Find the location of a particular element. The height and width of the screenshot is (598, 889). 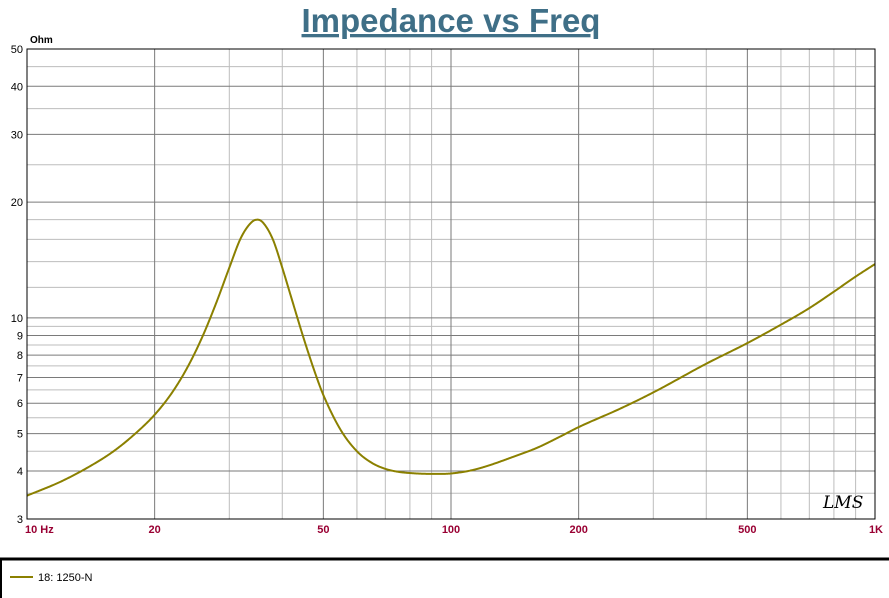

x-tick-label: 50 is located at coordinates (323, 530).